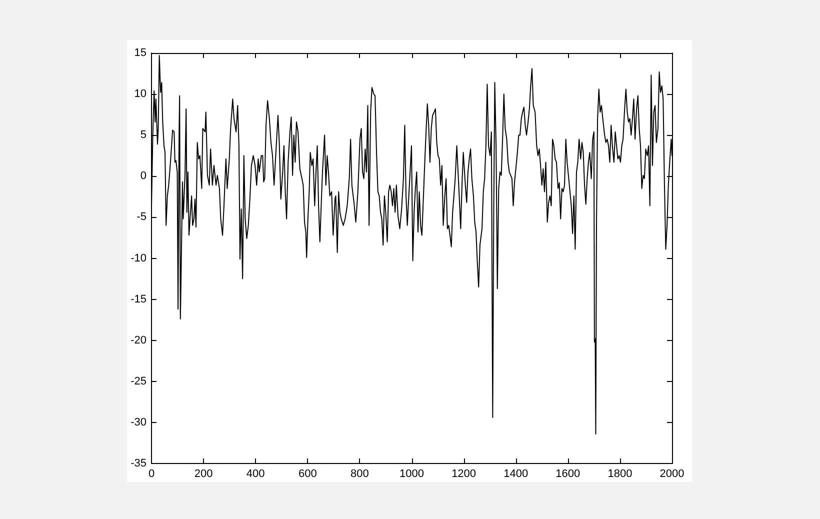 Image resolution: width=820 pixels, height=519 pixels. Describe the element at coordinates (140, 94) in the screenshot. I see `y-tick-label: 10` at that location.